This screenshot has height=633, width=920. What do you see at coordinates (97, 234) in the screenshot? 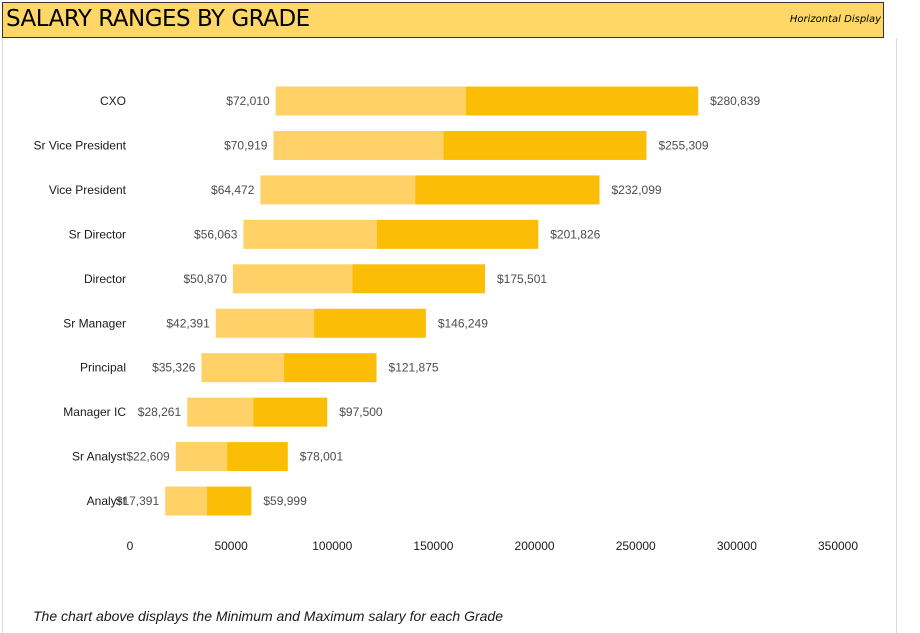
I see `category-label: Sr Director` at bounding box center [97, 234].